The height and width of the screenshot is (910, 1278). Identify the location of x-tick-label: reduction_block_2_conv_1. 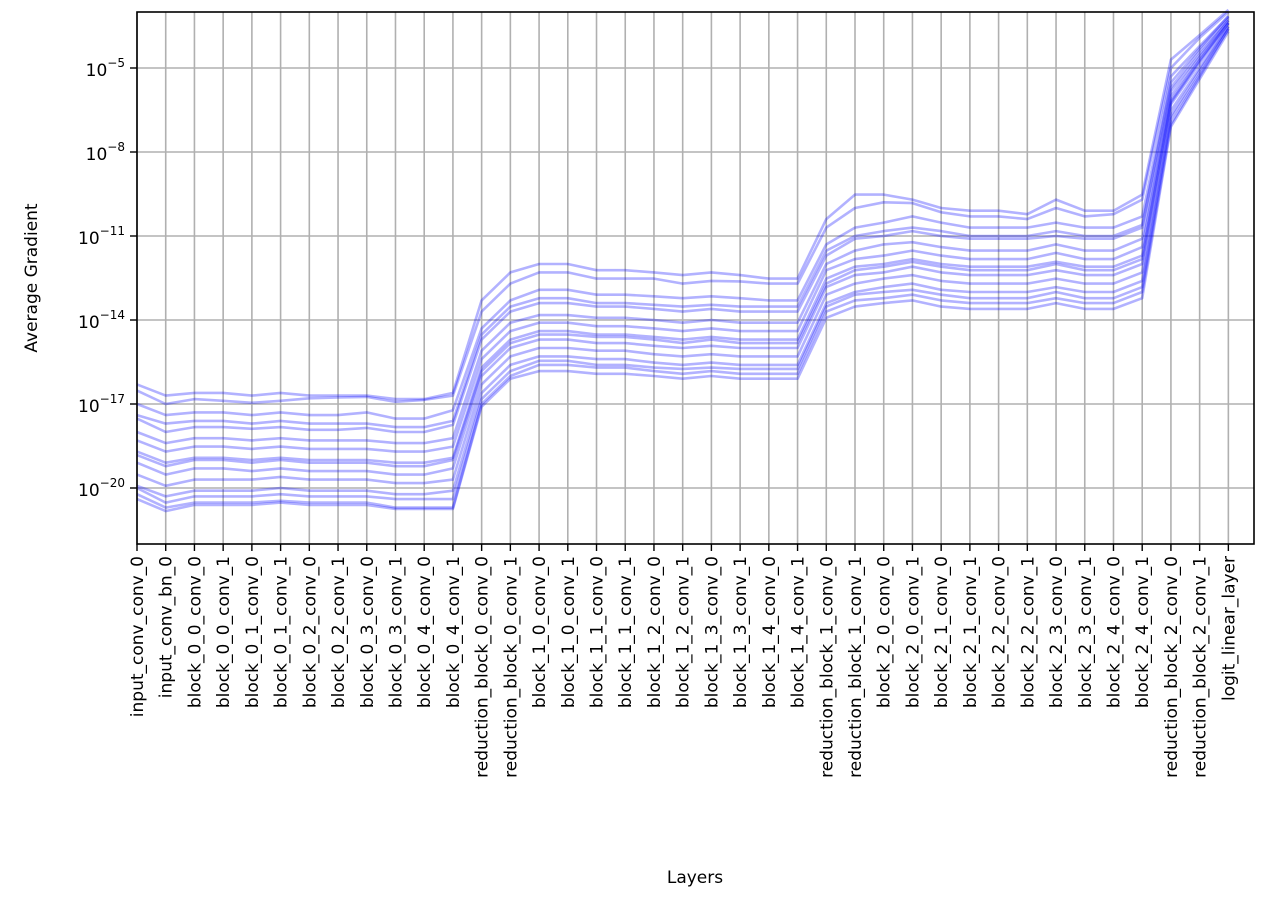
(1201, 667).